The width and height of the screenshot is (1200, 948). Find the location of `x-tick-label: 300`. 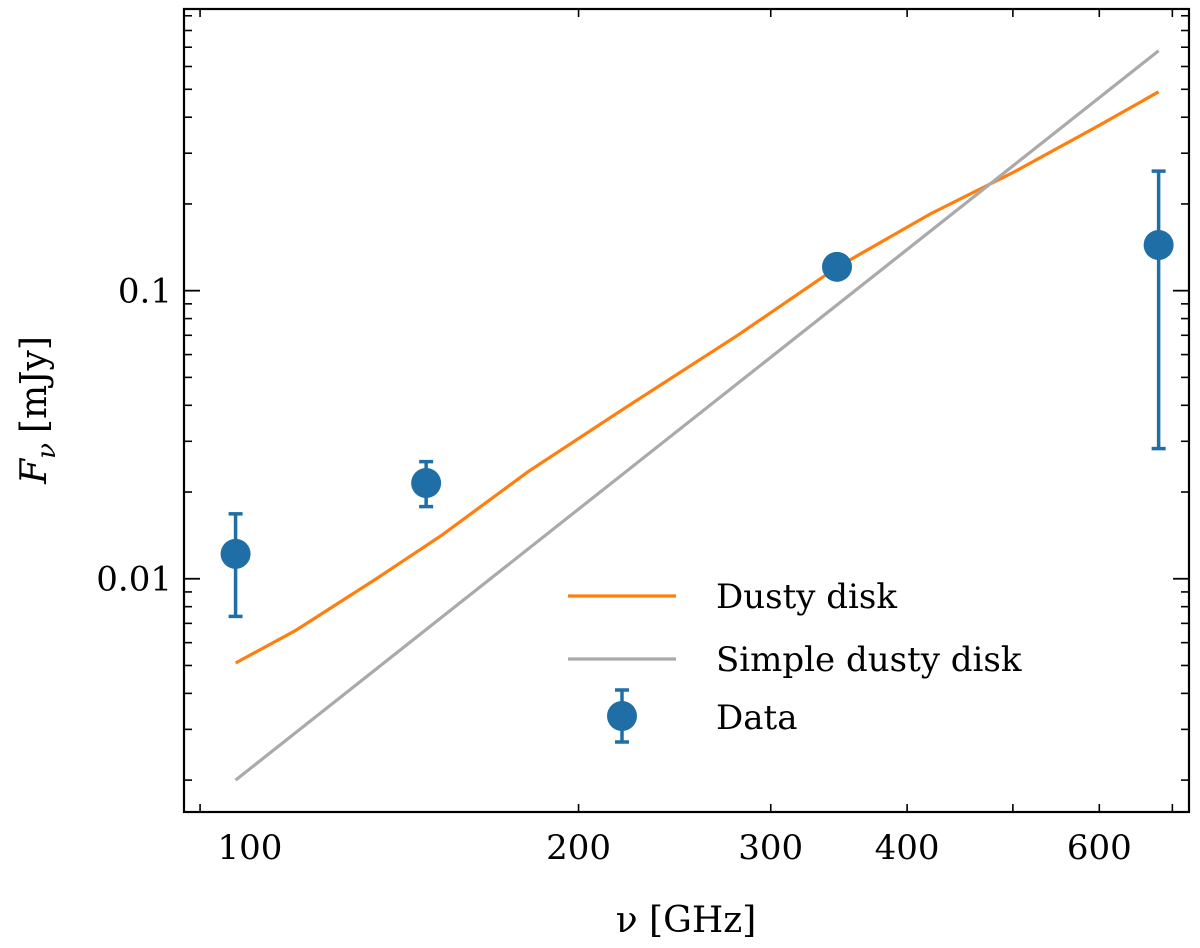

x-tick-label: 300 is located at coordinates (770, 848).